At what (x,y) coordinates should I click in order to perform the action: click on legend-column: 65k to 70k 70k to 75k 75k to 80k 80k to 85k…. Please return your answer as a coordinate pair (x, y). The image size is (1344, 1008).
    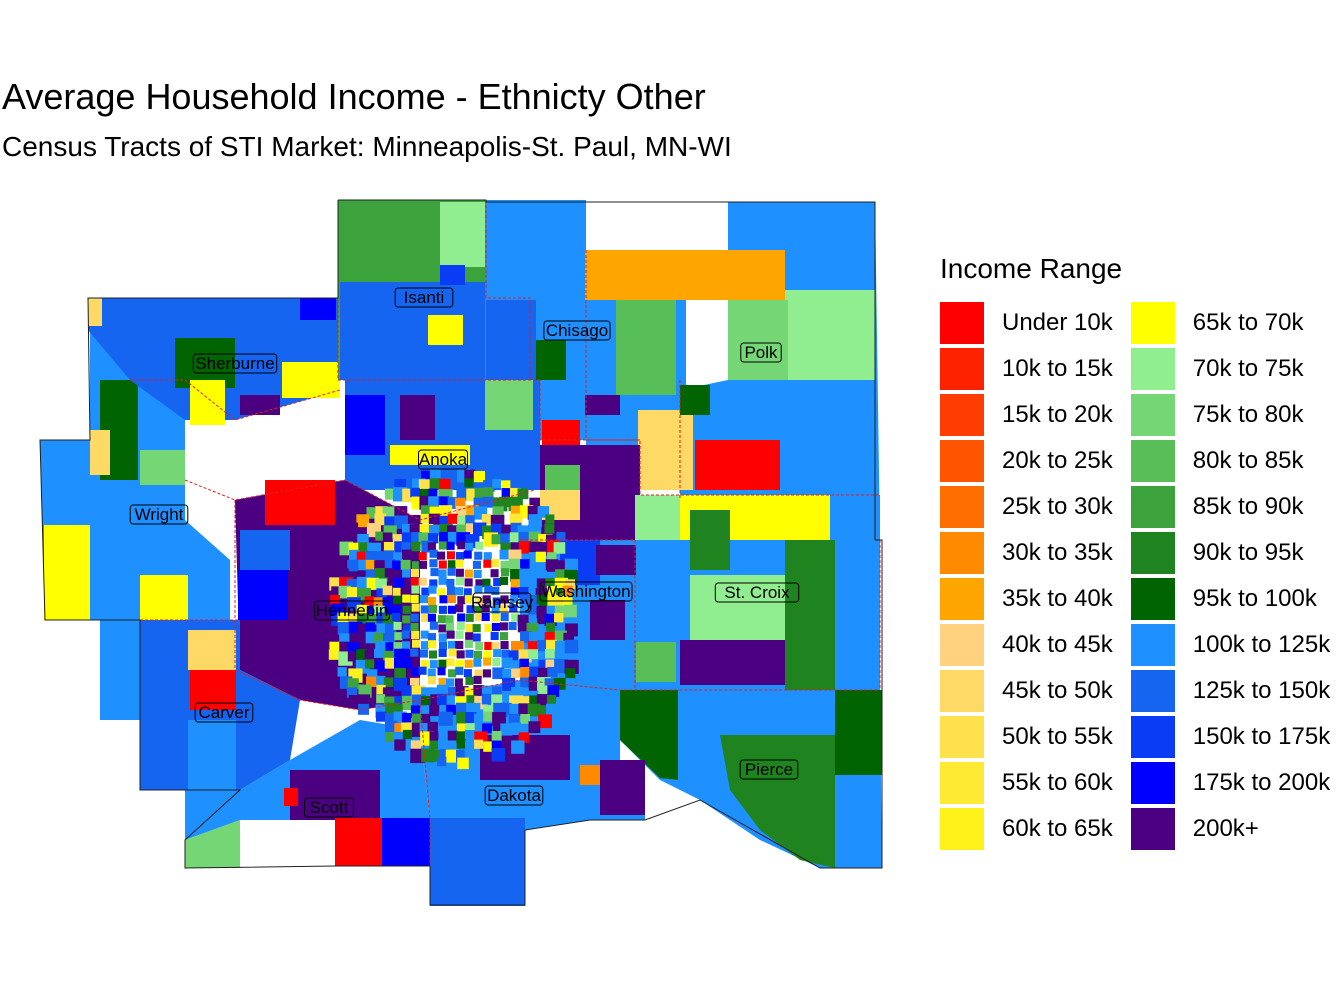
    Looking at the image, I should click on (1230, 576).